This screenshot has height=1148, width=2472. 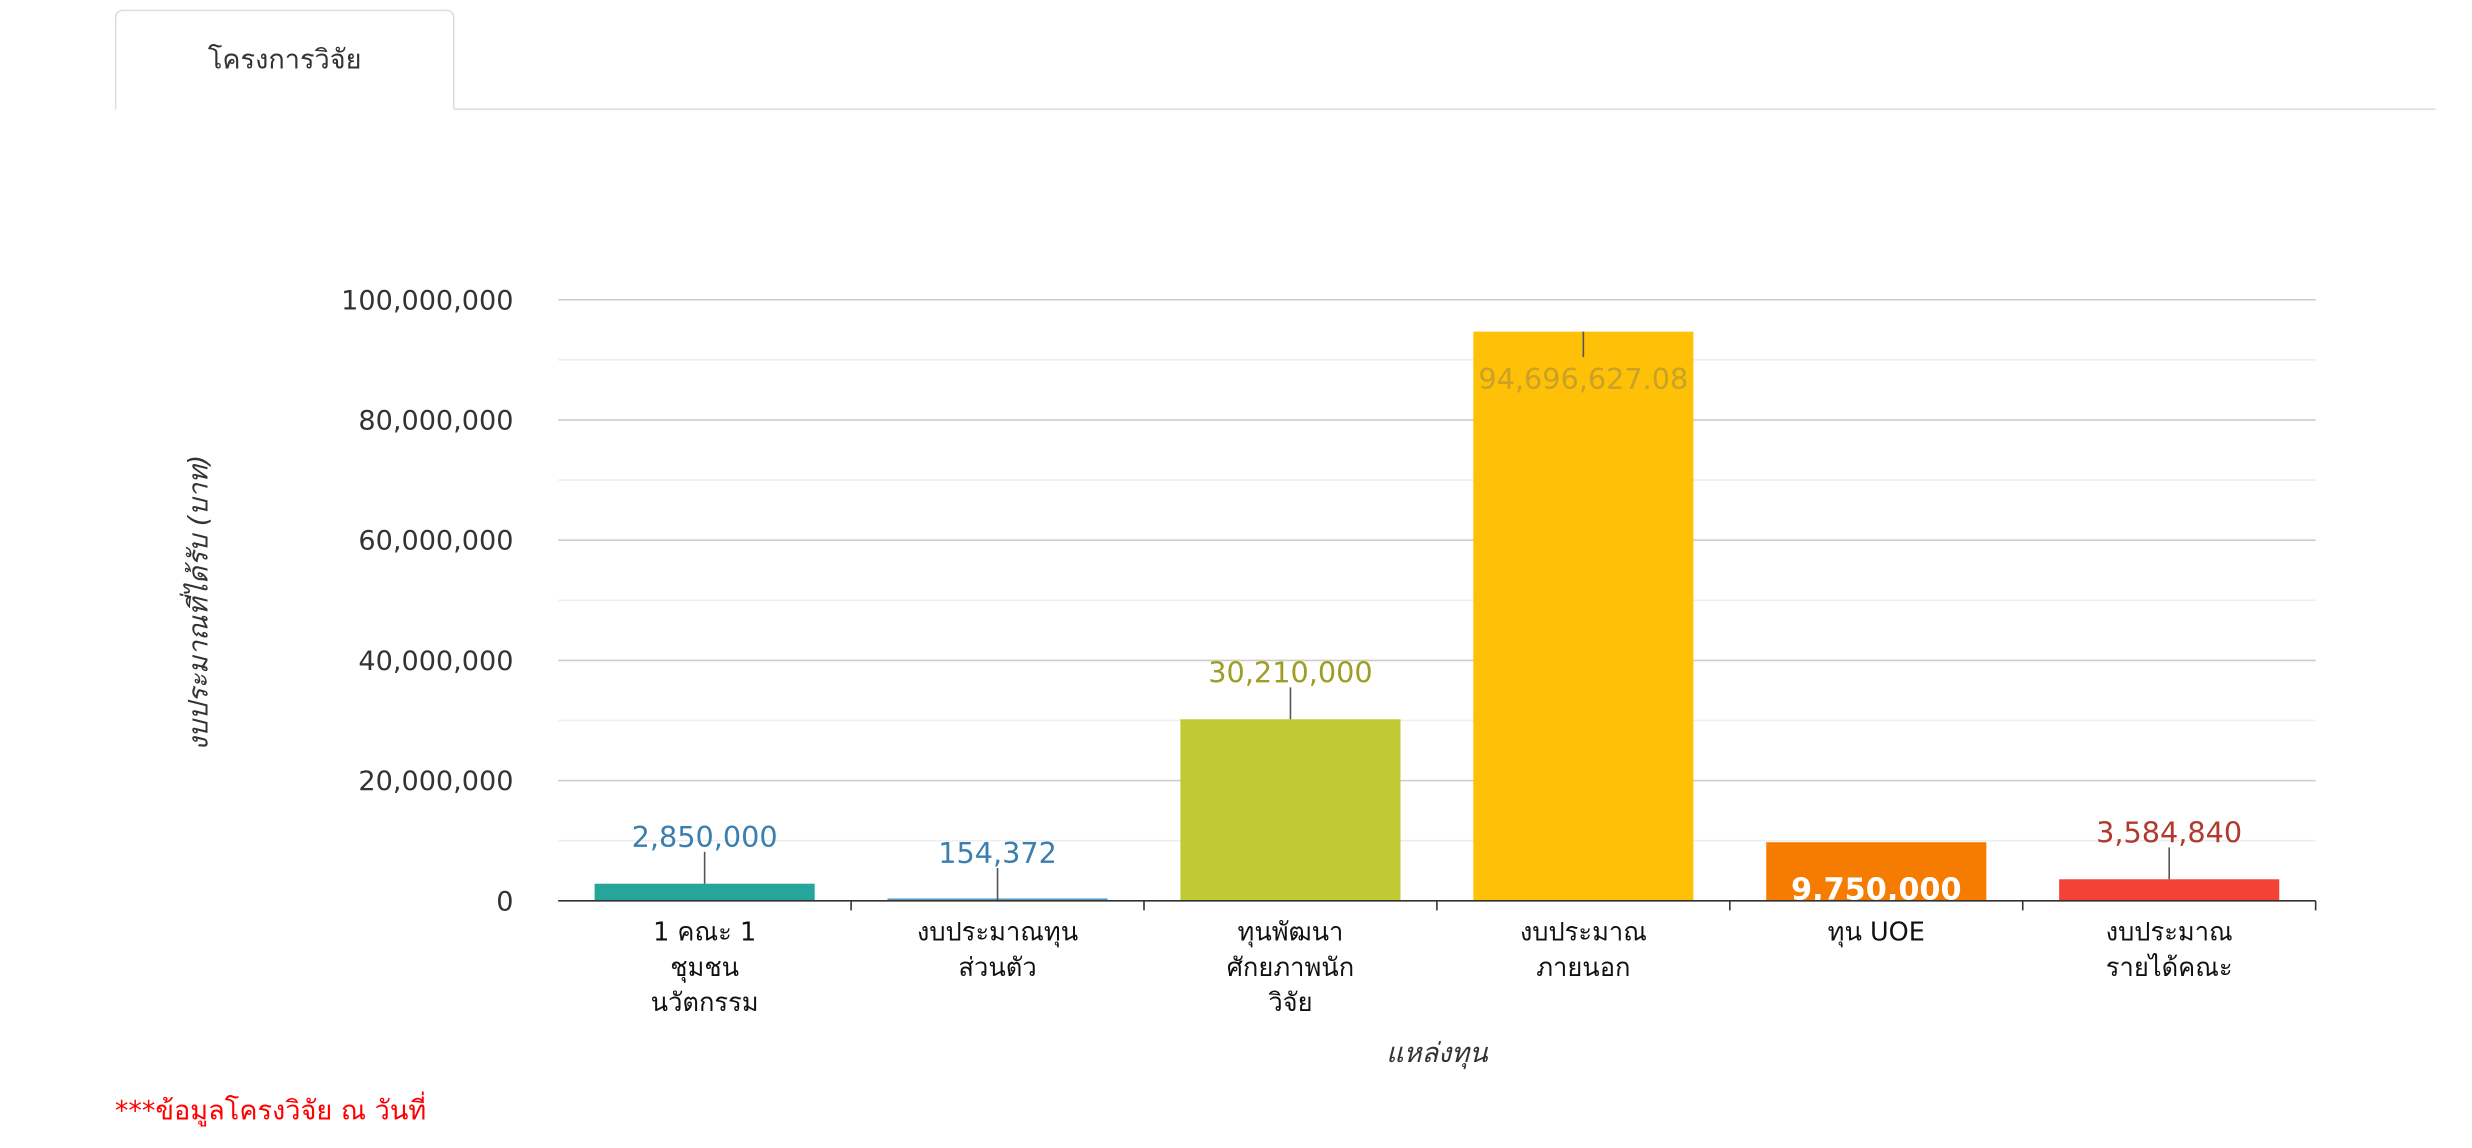 I want to click on x-category-label: ชุมชน, so click(x=704, y=968).